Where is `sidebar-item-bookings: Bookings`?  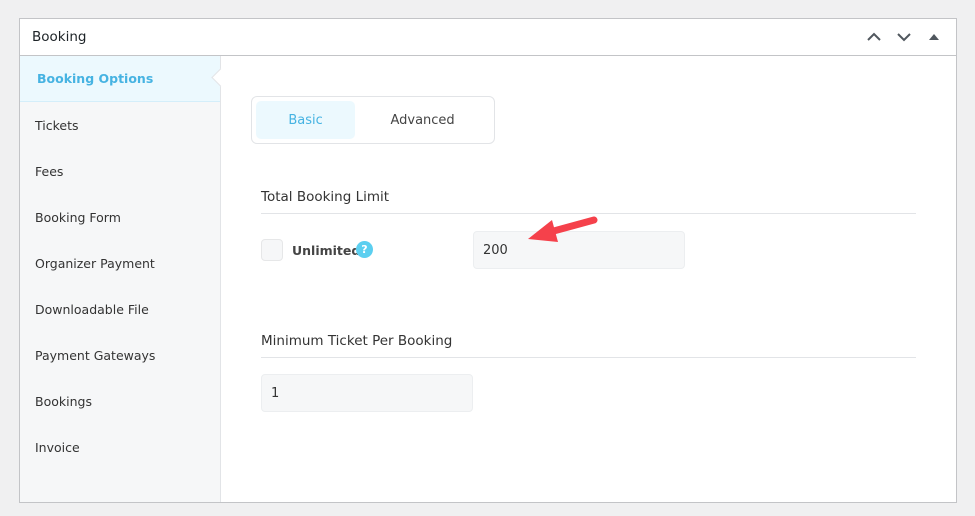 sidebar-item-bookings: Bookings is located at coordinates (63, 401).